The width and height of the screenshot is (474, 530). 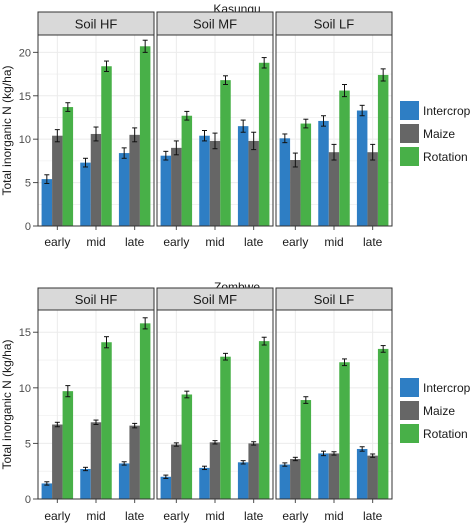 I want to click on legend: Intercrop Maize Rotation, so click(x=435, y=410).